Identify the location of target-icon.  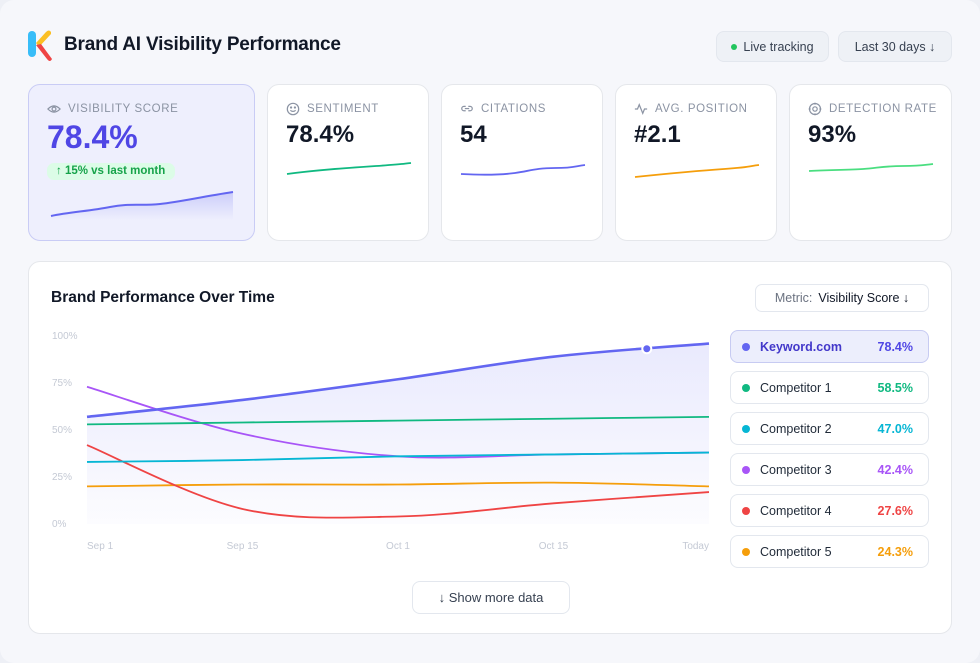
(815, 109).